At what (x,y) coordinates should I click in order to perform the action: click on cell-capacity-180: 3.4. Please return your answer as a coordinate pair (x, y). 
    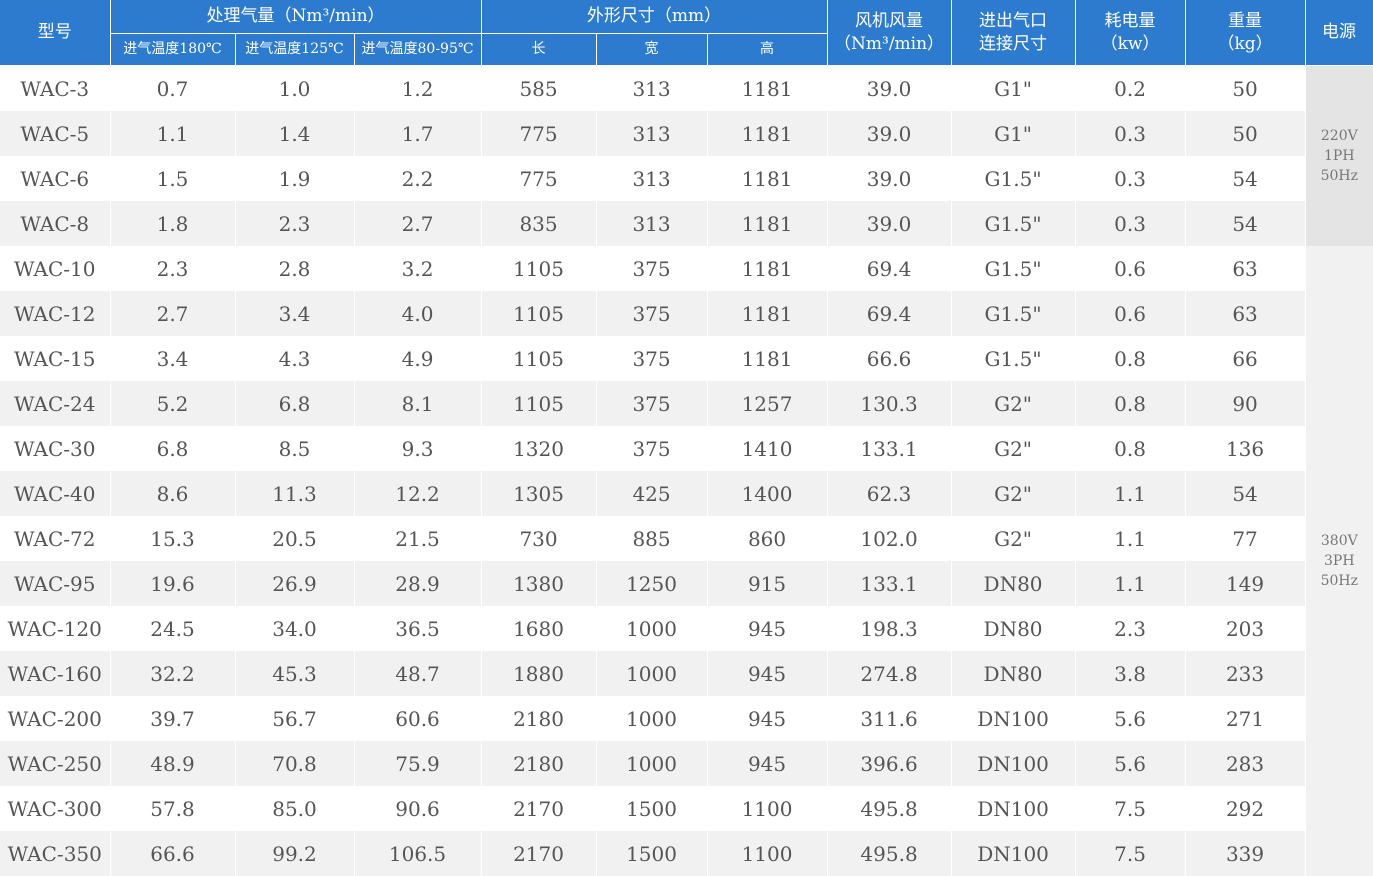
    Looking at the image, I should click on (172, 358).